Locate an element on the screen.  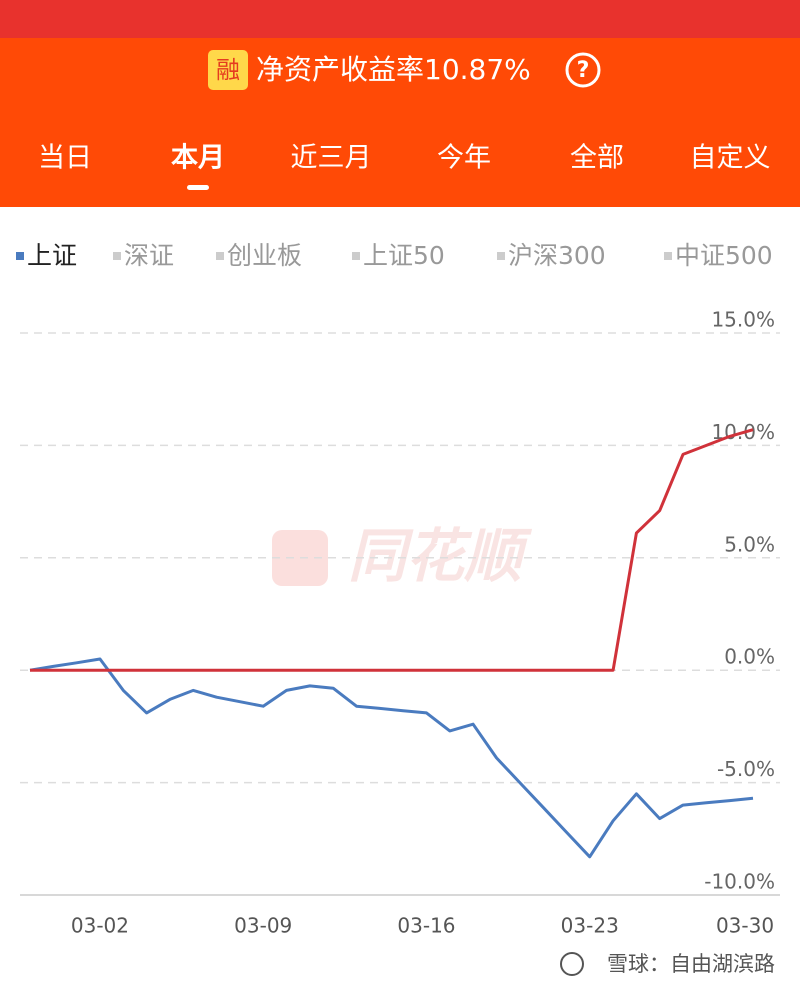
tabs: 当日 本月 近三月 今年 全部 自定义 is located at coordinates (404, 166).